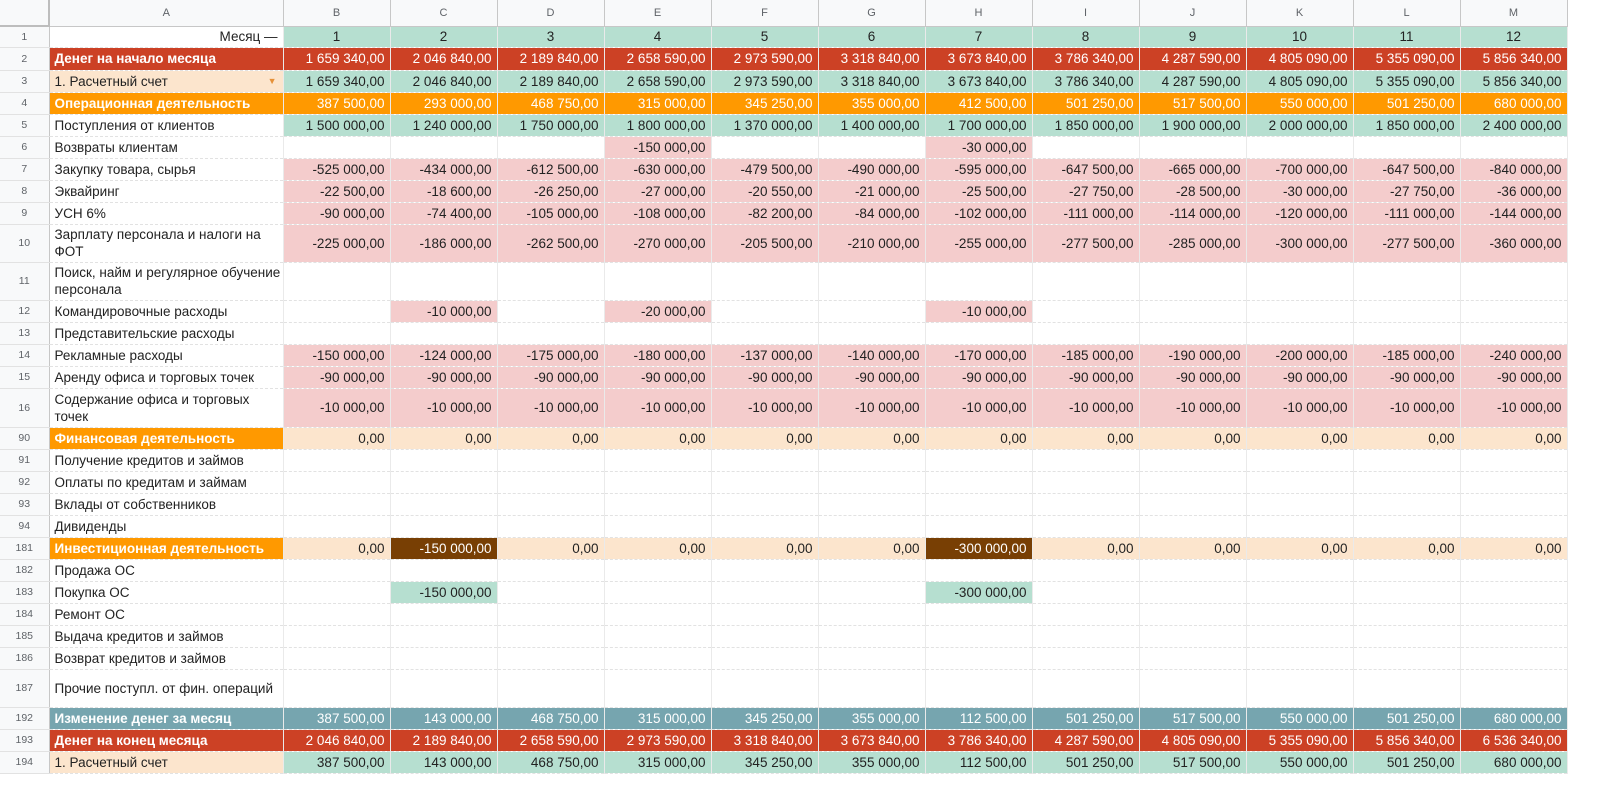 The height and width of the screenshot is (793, 1600). I want to click on value-cell: 3 786 340,00, so click(1086, 59).